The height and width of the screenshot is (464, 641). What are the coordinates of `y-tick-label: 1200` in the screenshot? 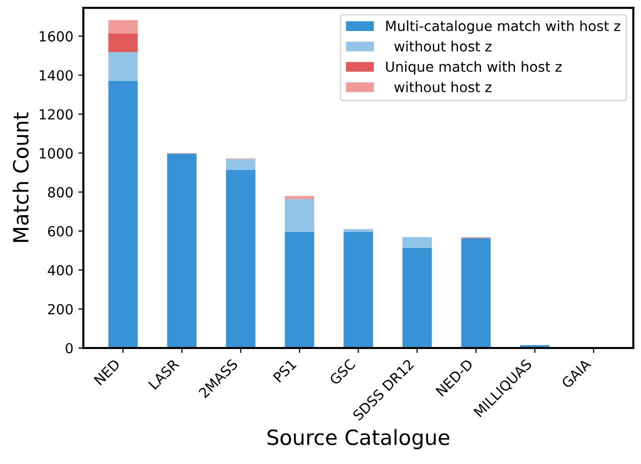 It's located at (56, 114).